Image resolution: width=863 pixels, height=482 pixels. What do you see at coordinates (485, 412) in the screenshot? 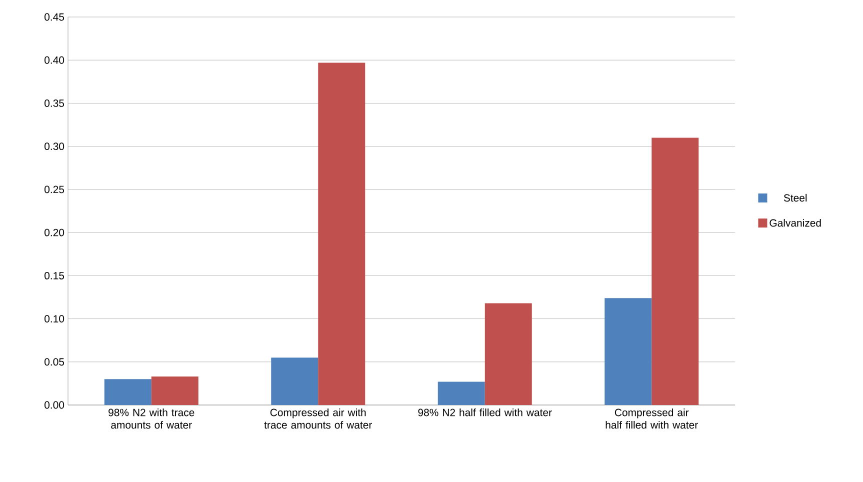
I see `x-tick-label: 98% N2 half filled with water` at bounding box center [485, 412].